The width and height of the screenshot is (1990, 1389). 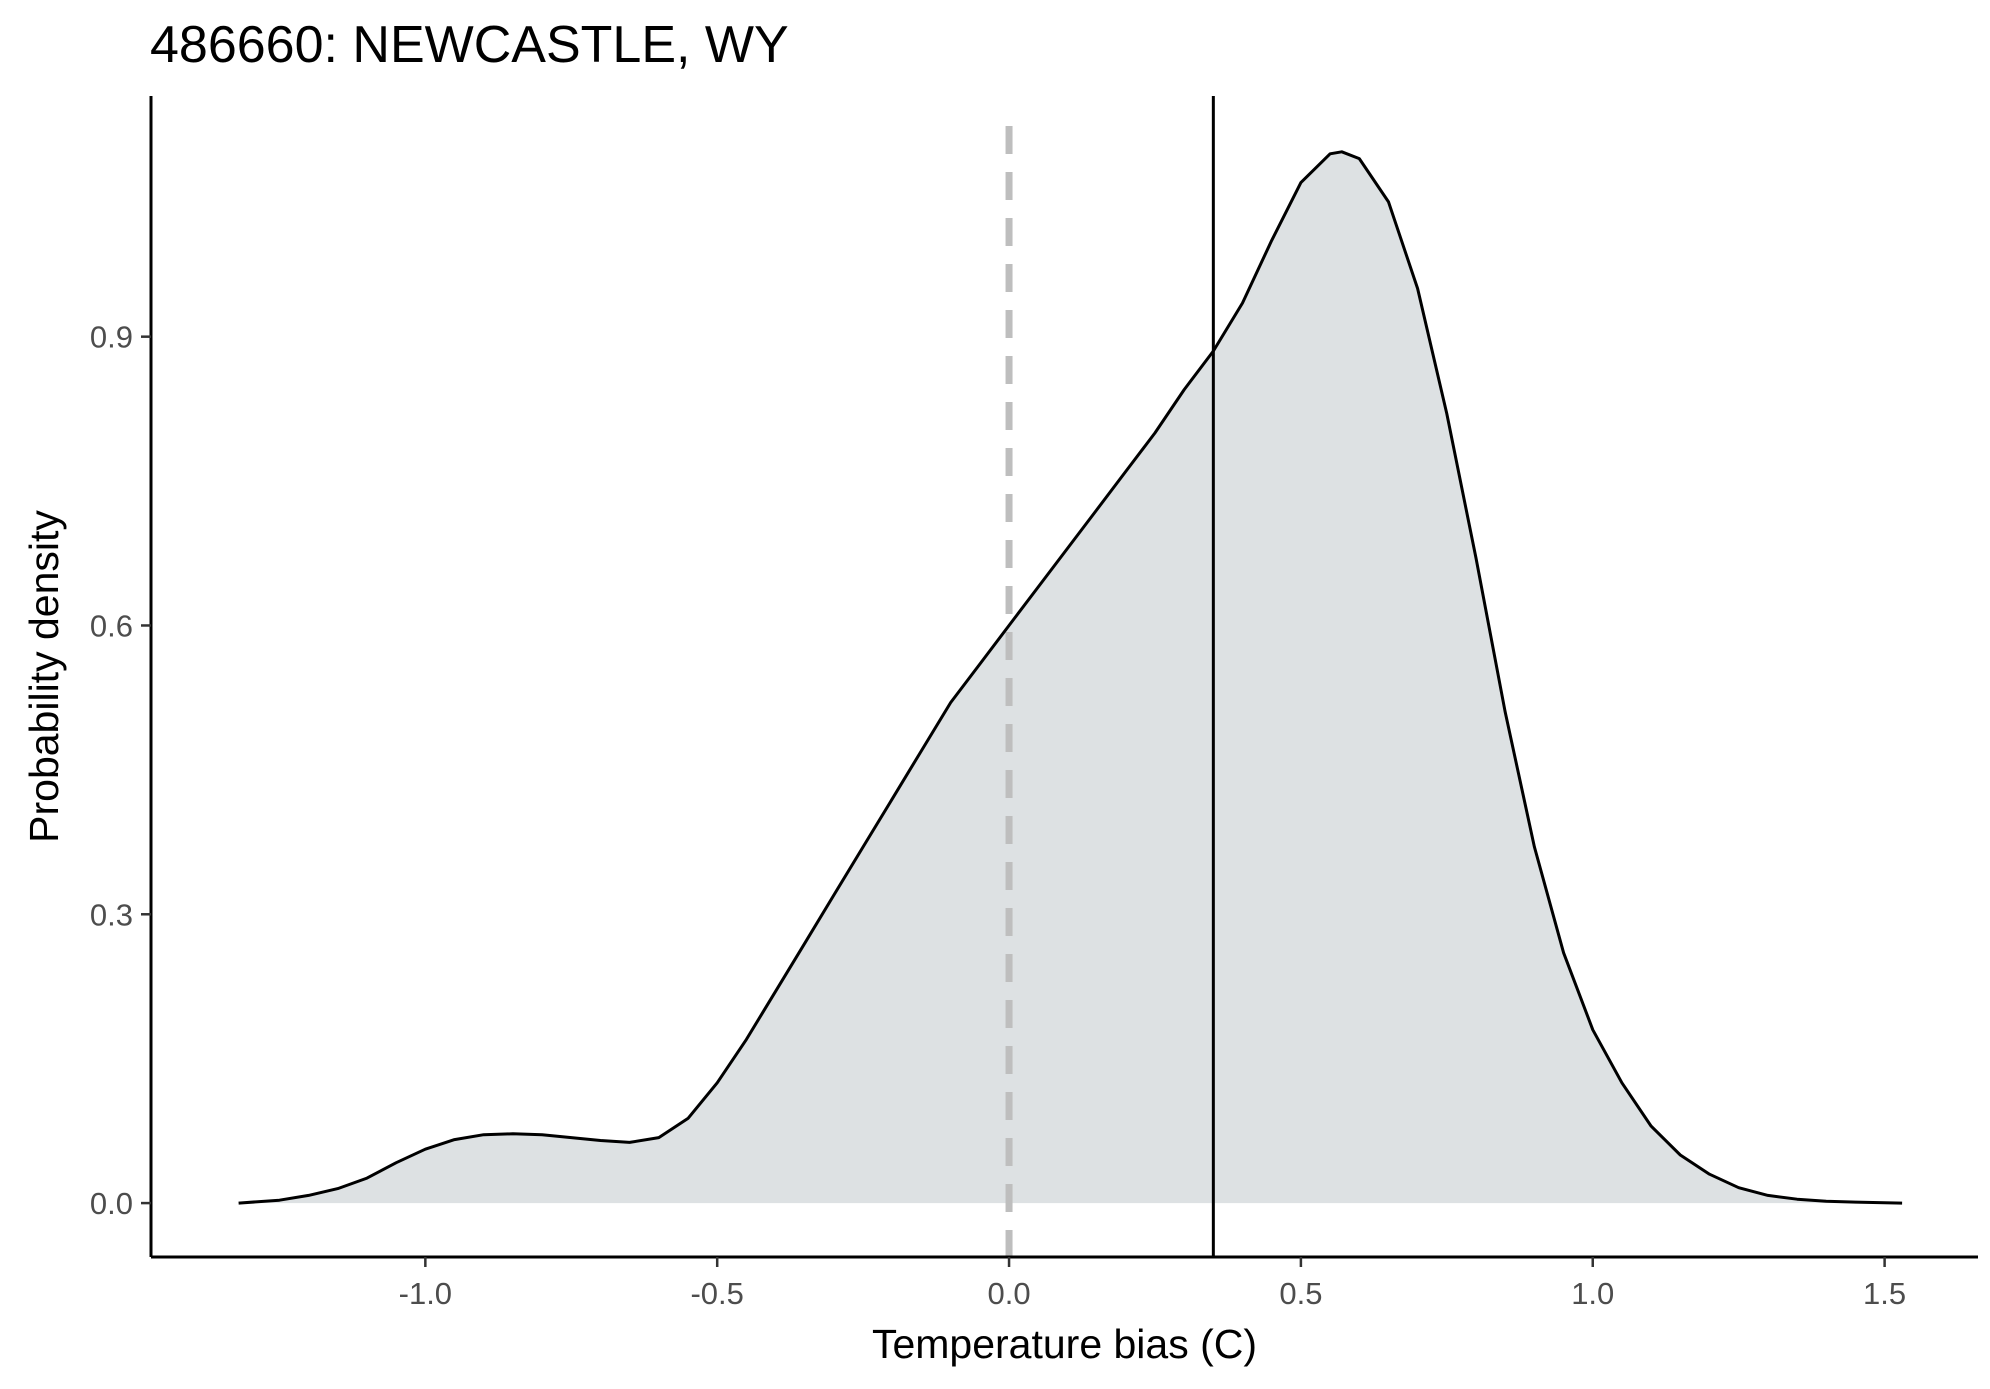 I want to click on y-tick-label: 0.3, so click(x=111, y=914).